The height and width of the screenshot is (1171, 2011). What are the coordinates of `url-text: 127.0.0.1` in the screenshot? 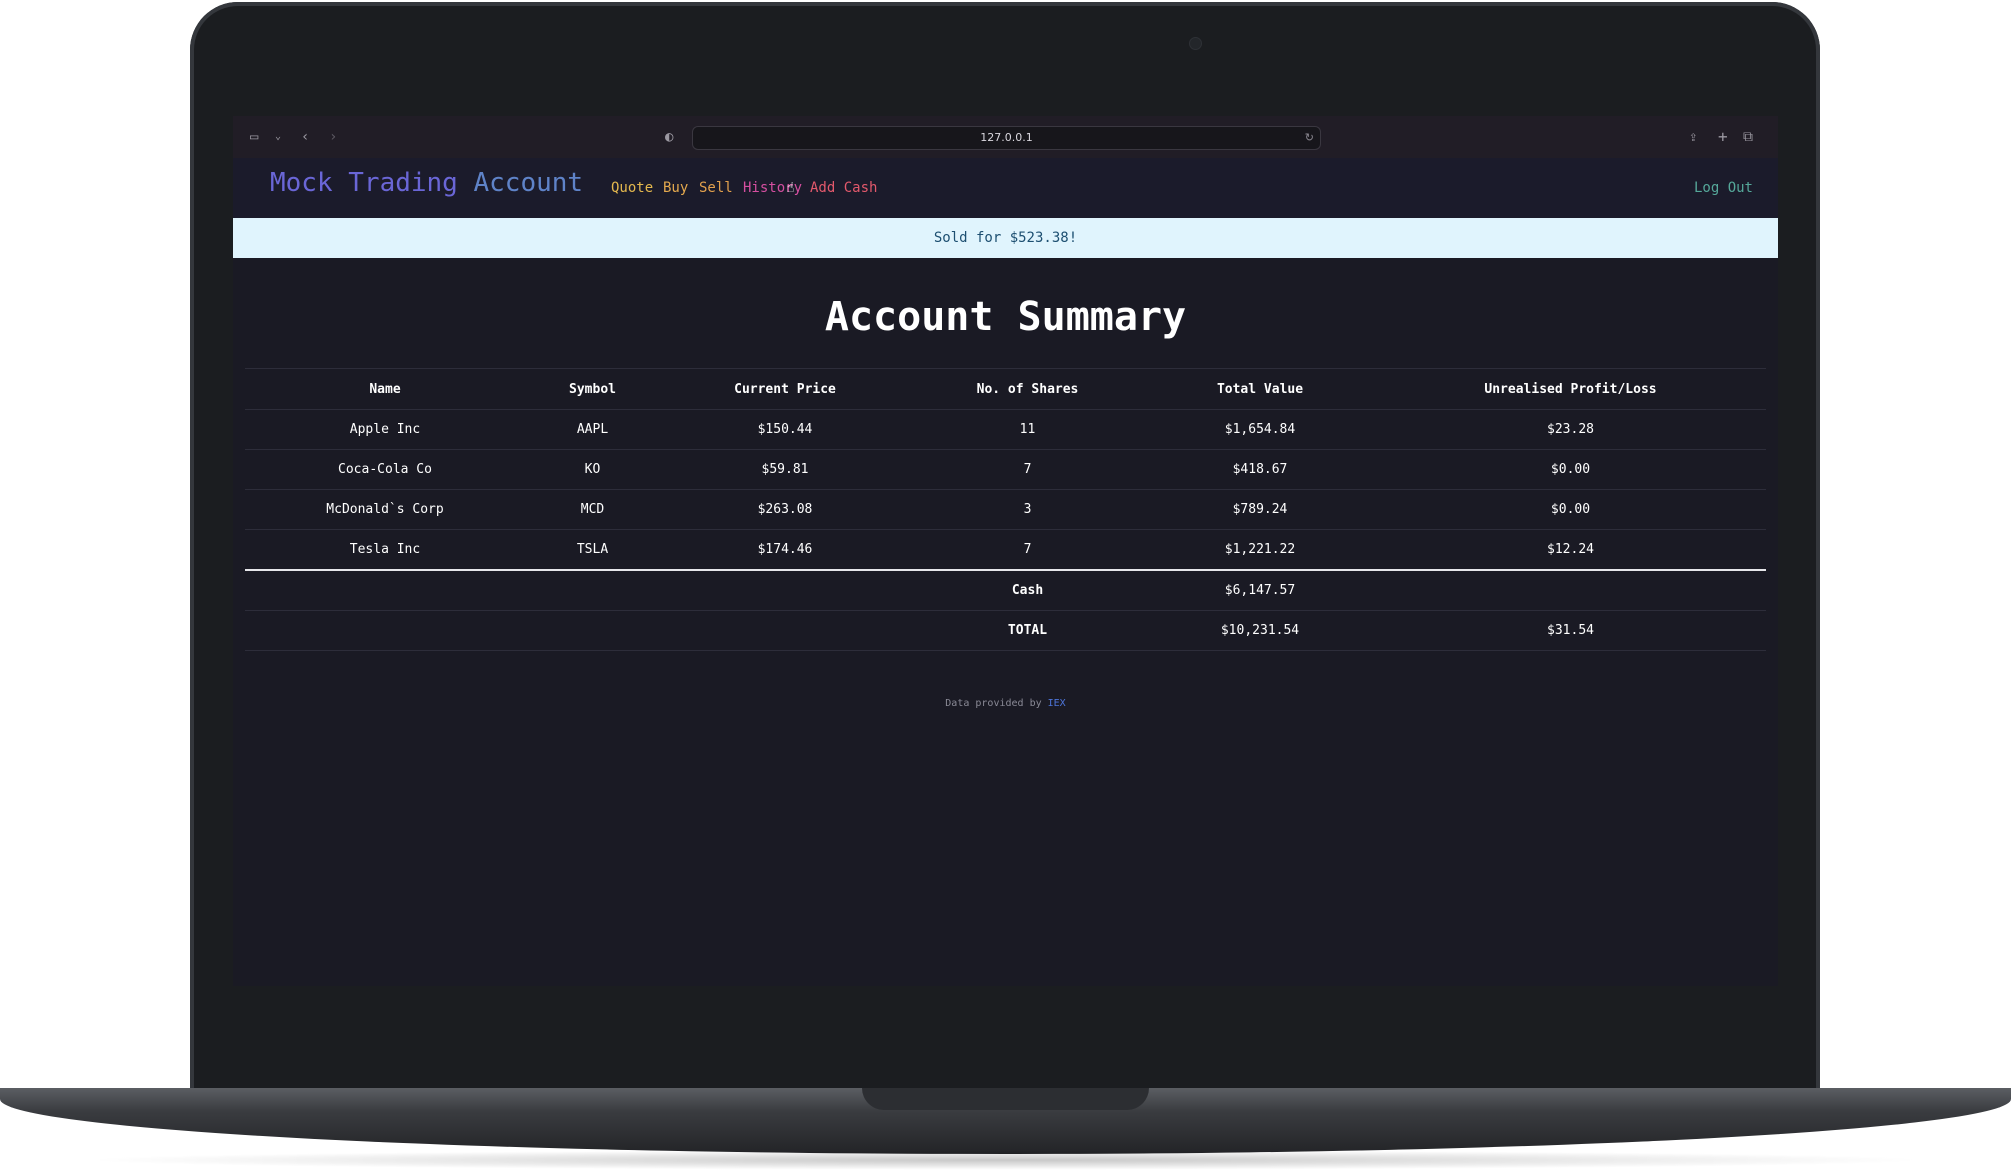 It's located at (1006, 137).